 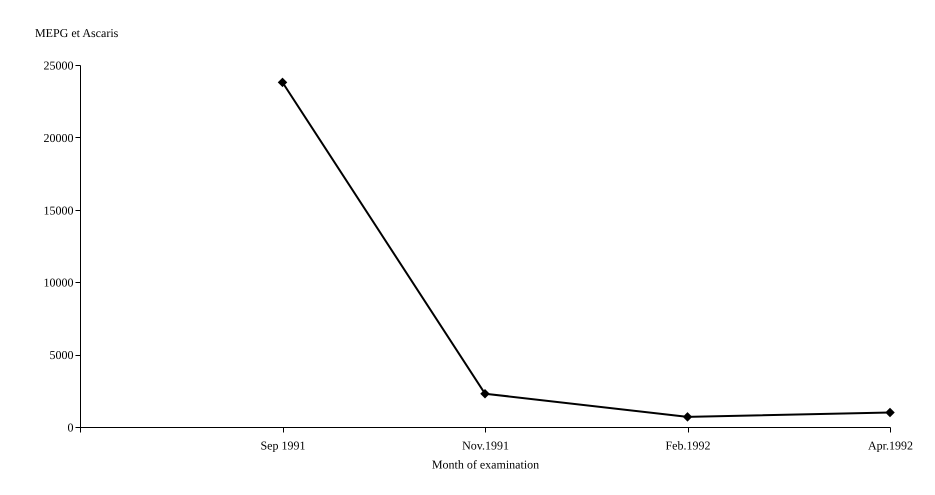 What do you see at coordinates (71, 427) in the screenshot?
I see `y-tick-label: 0` at bounding box center [71, 427].